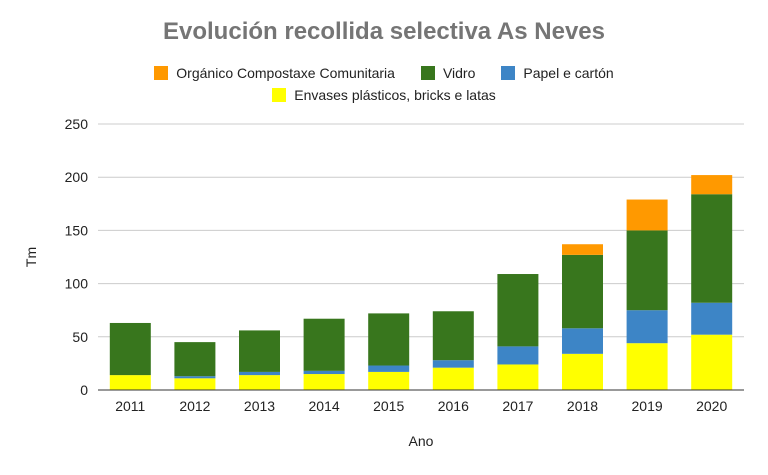 This screenshot has height=475, width=768. Describe the element at coordinates (84, 390) in the screenshot. I see `y-tick-label: 0` at that location.